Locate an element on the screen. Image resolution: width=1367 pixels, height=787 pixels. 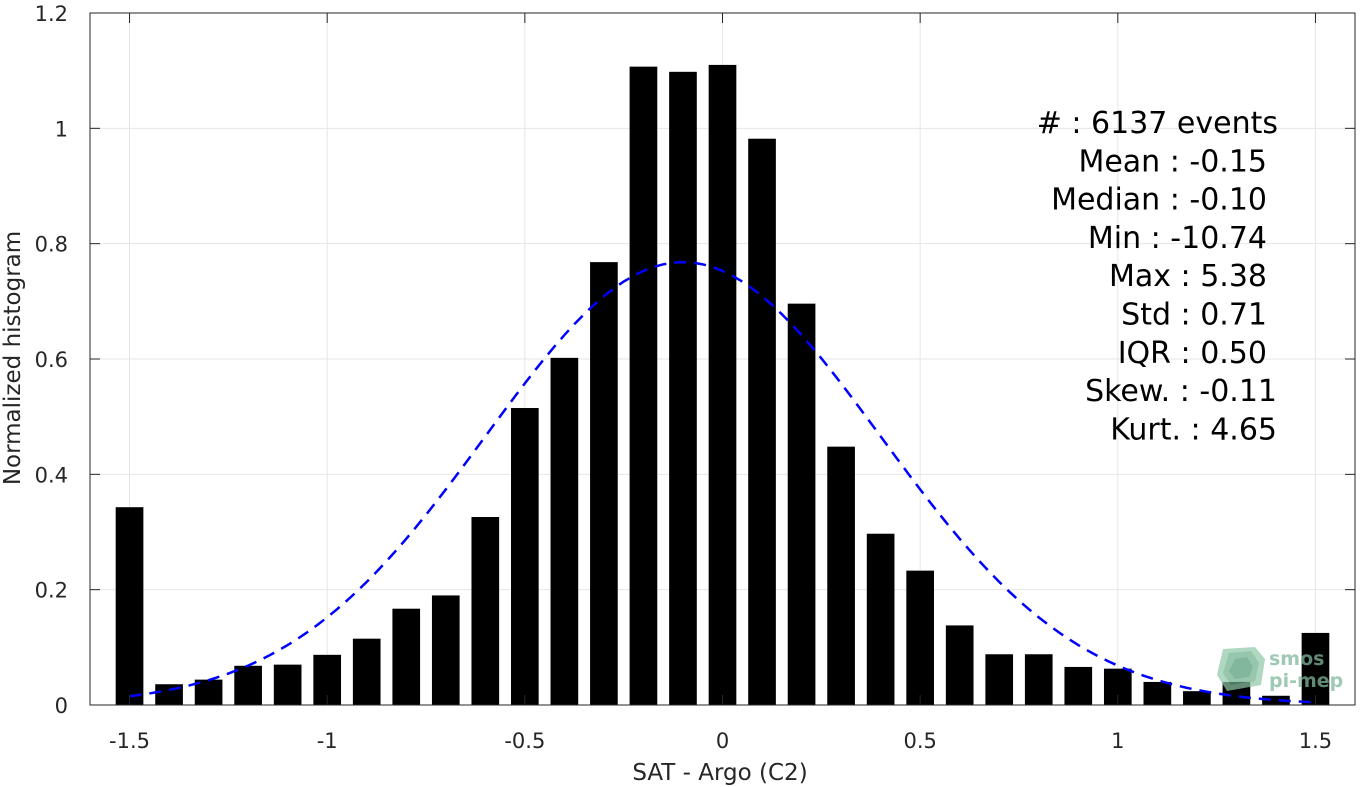
x-tick-label: -1.5 is located at coordinates (129, 741).